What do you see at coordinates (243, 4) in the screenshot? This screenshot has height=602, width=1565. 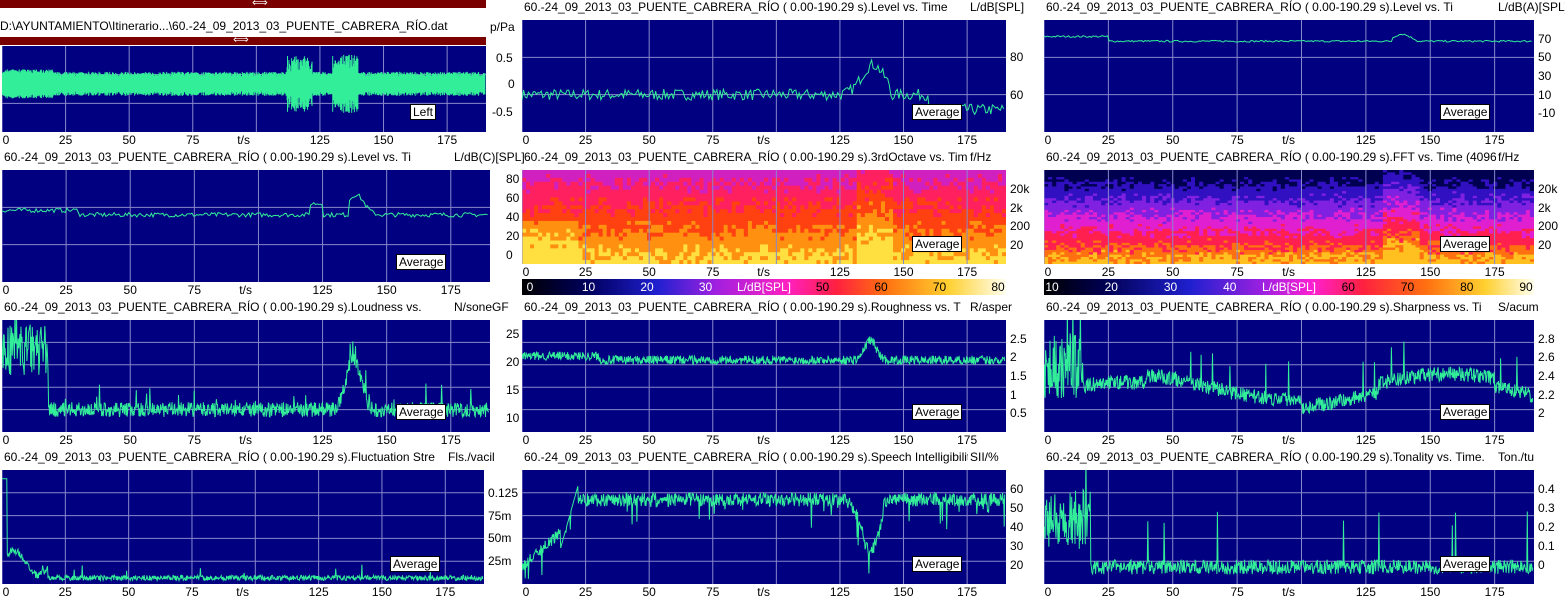 I see `top-scrollbar: ⟺` at bounding box center [243, 4].